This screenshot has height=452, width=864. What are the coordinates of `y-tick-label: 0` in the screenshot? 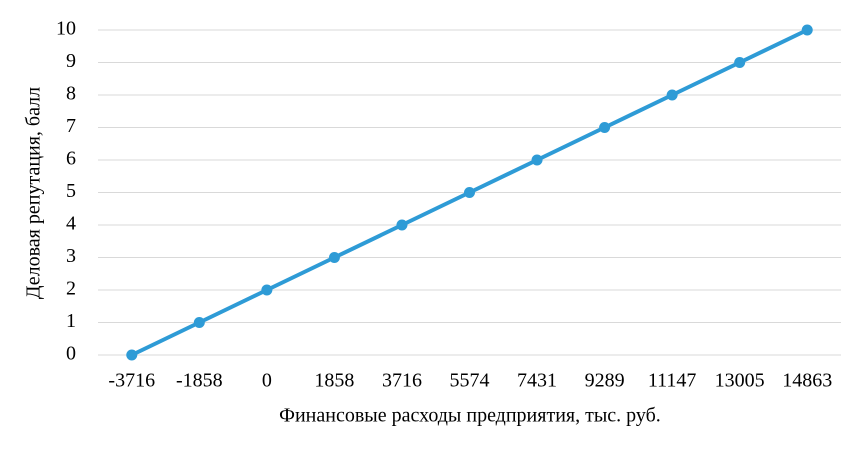 It's located at (71, 354).